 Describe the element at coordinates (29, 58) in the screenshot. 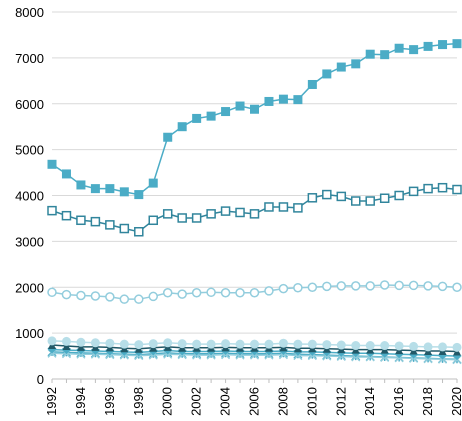

I see `y-tick-label-7000: 7000` at that location.